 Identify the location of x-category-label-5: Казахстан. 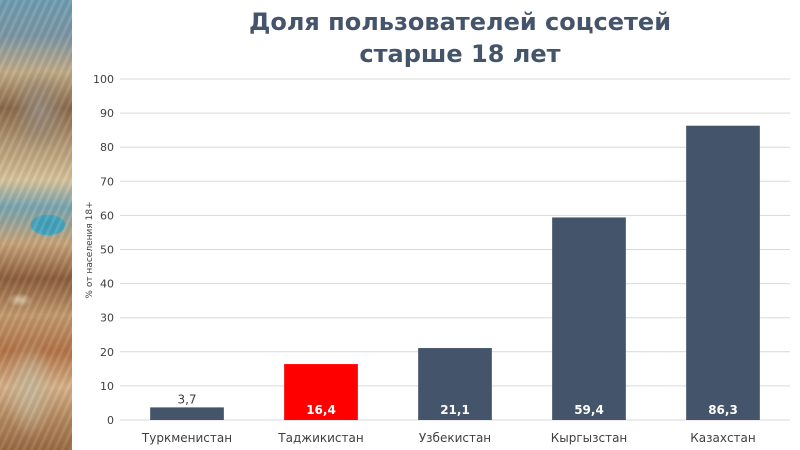
(723, 438).